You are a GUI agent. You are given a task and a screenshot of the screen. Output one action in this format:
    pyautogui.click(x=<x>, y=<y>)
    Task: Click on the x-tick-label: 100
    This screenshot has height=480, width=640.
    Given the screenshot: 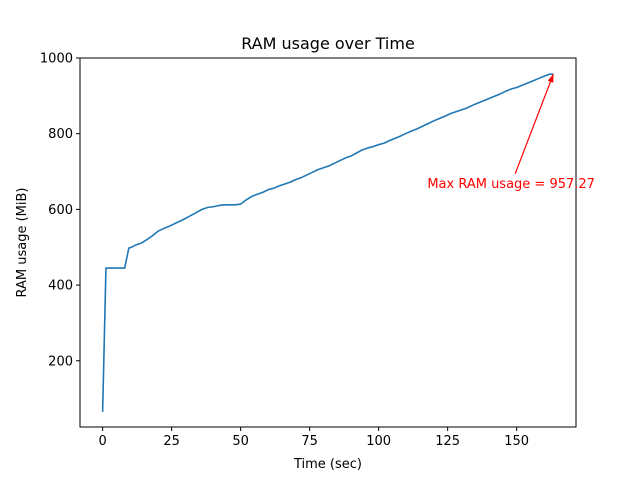 What is the action you would take?
    pyautogui.click(x=378, y=441)
    